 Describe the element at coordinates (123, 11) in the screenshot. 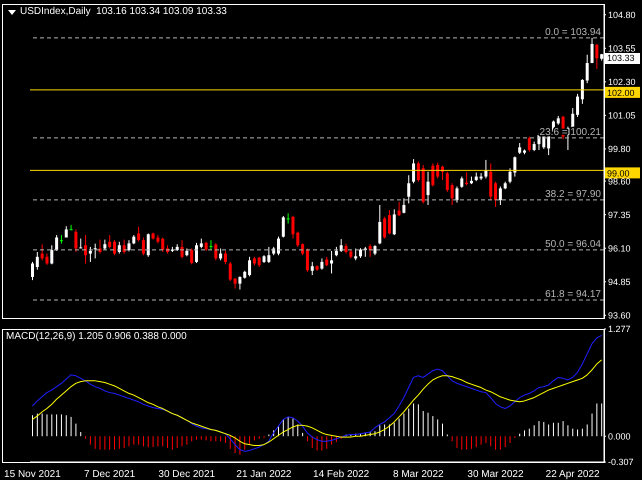

I see `chart-title: USDIndex,Daily 103.16 103.34 103.09 103.33` at that location.